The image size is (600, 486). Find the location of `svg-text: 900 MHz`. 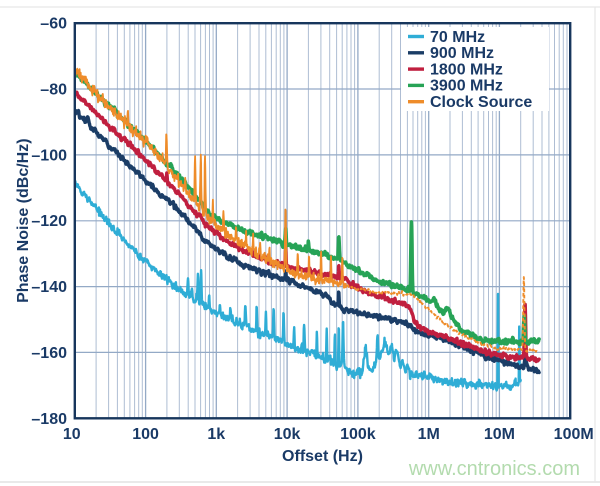

svg-text: 900 MHz is located at coordinates (462, 53).